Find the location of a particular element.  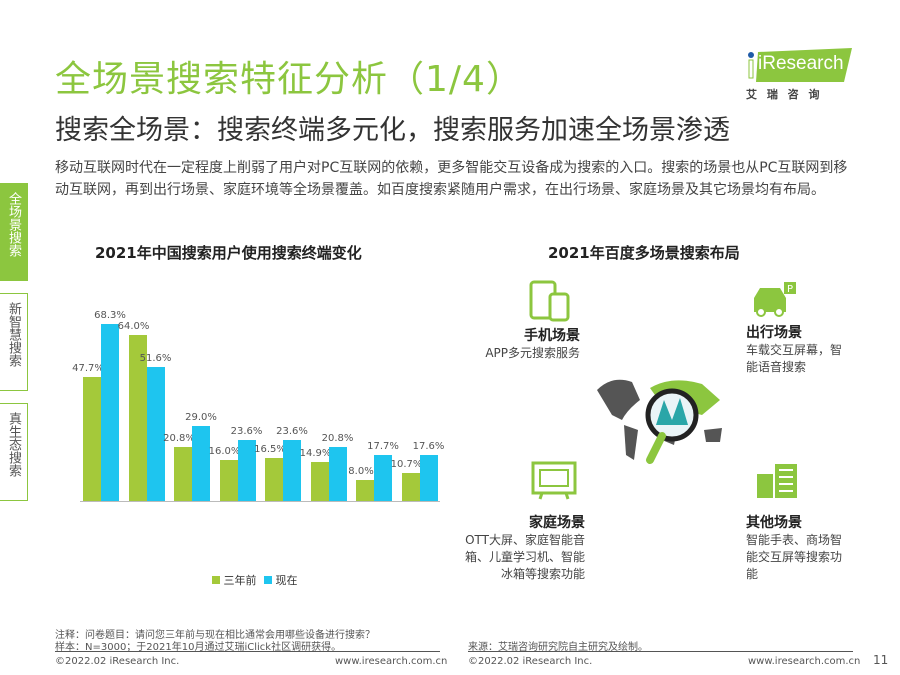

sidebar-item-smart-search: 新智慧搜索 is located at coordinates (14, 342).